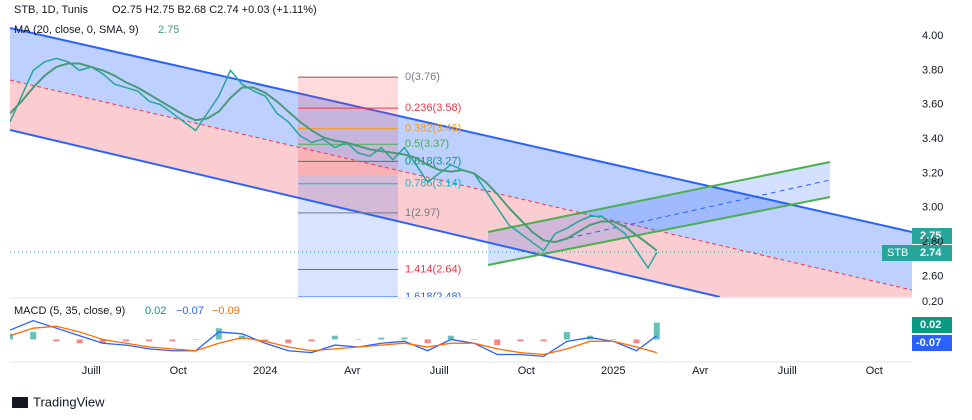 This screenshot has height=420, width=972. What do you see at coordinates (427, 144) in the screenshot?
I see `fib-label: 0.5(3.37)` at bounding box center [427, 144].